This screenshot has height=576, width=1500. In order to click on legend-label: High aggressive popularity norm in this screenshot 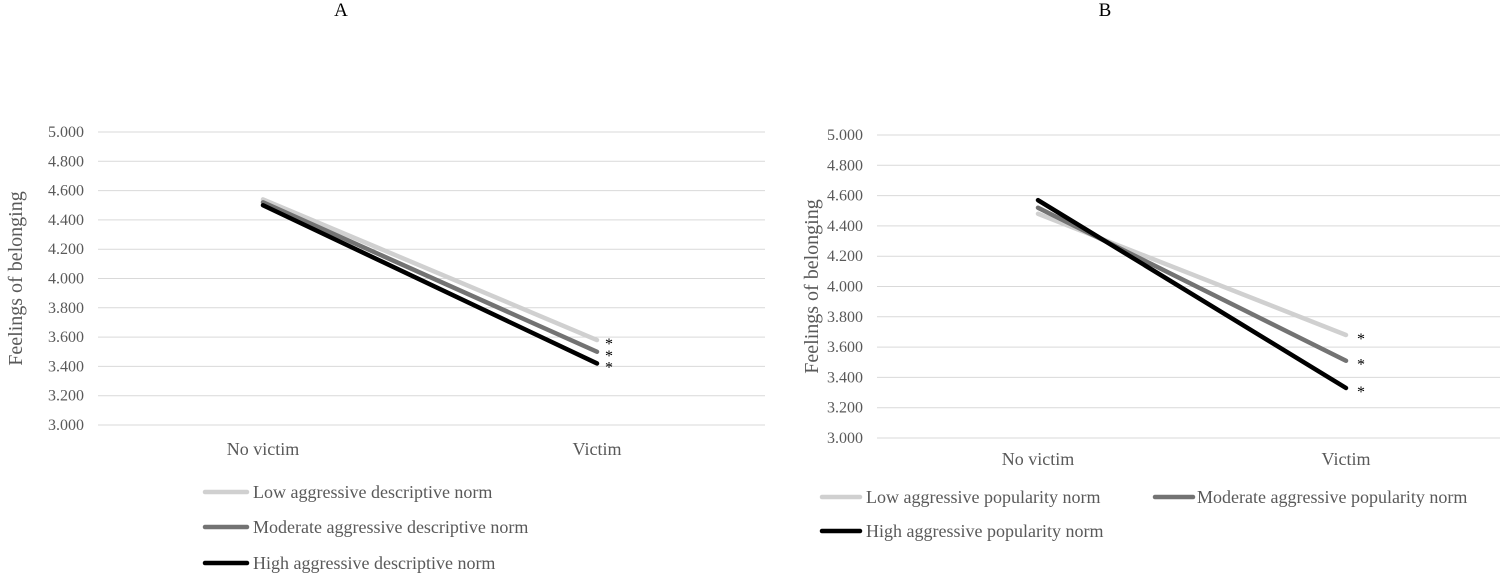, I will do `click(984, 531)`.